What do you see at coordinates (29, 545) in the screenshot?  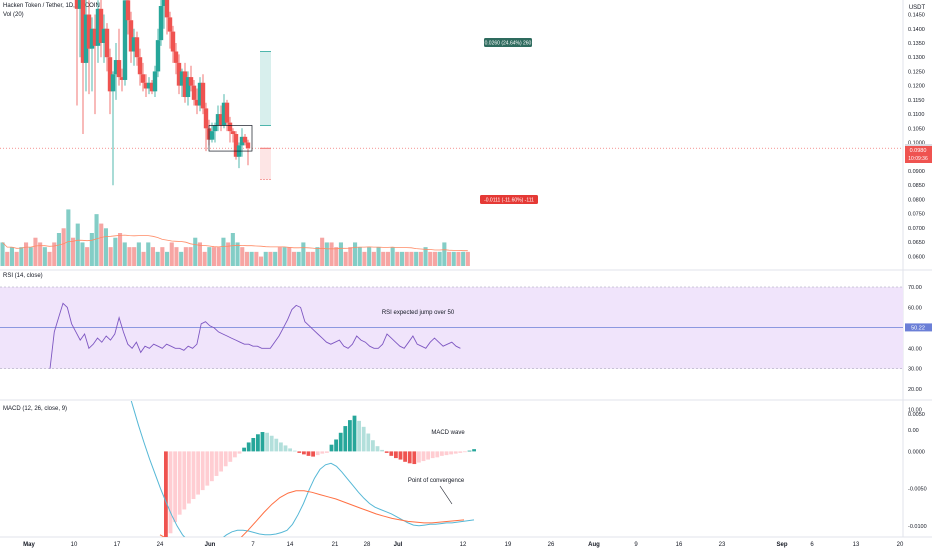 I see `x-tick-label: May` at bounding box center [29, 545].